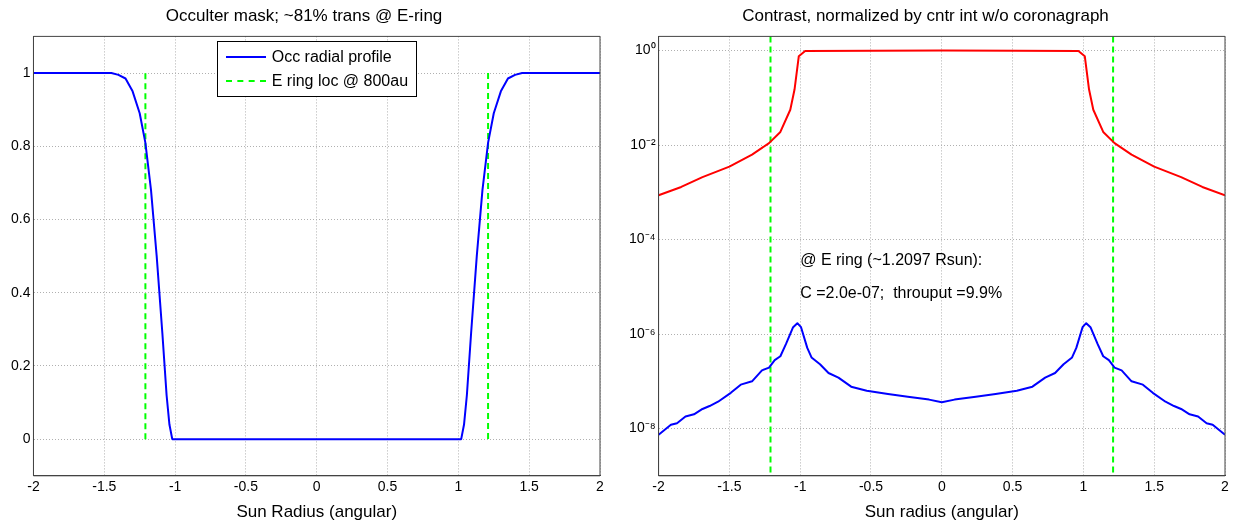 The image size is (1247, 531). I want to click on y-tick-label: 0.4, so click(20, 291).